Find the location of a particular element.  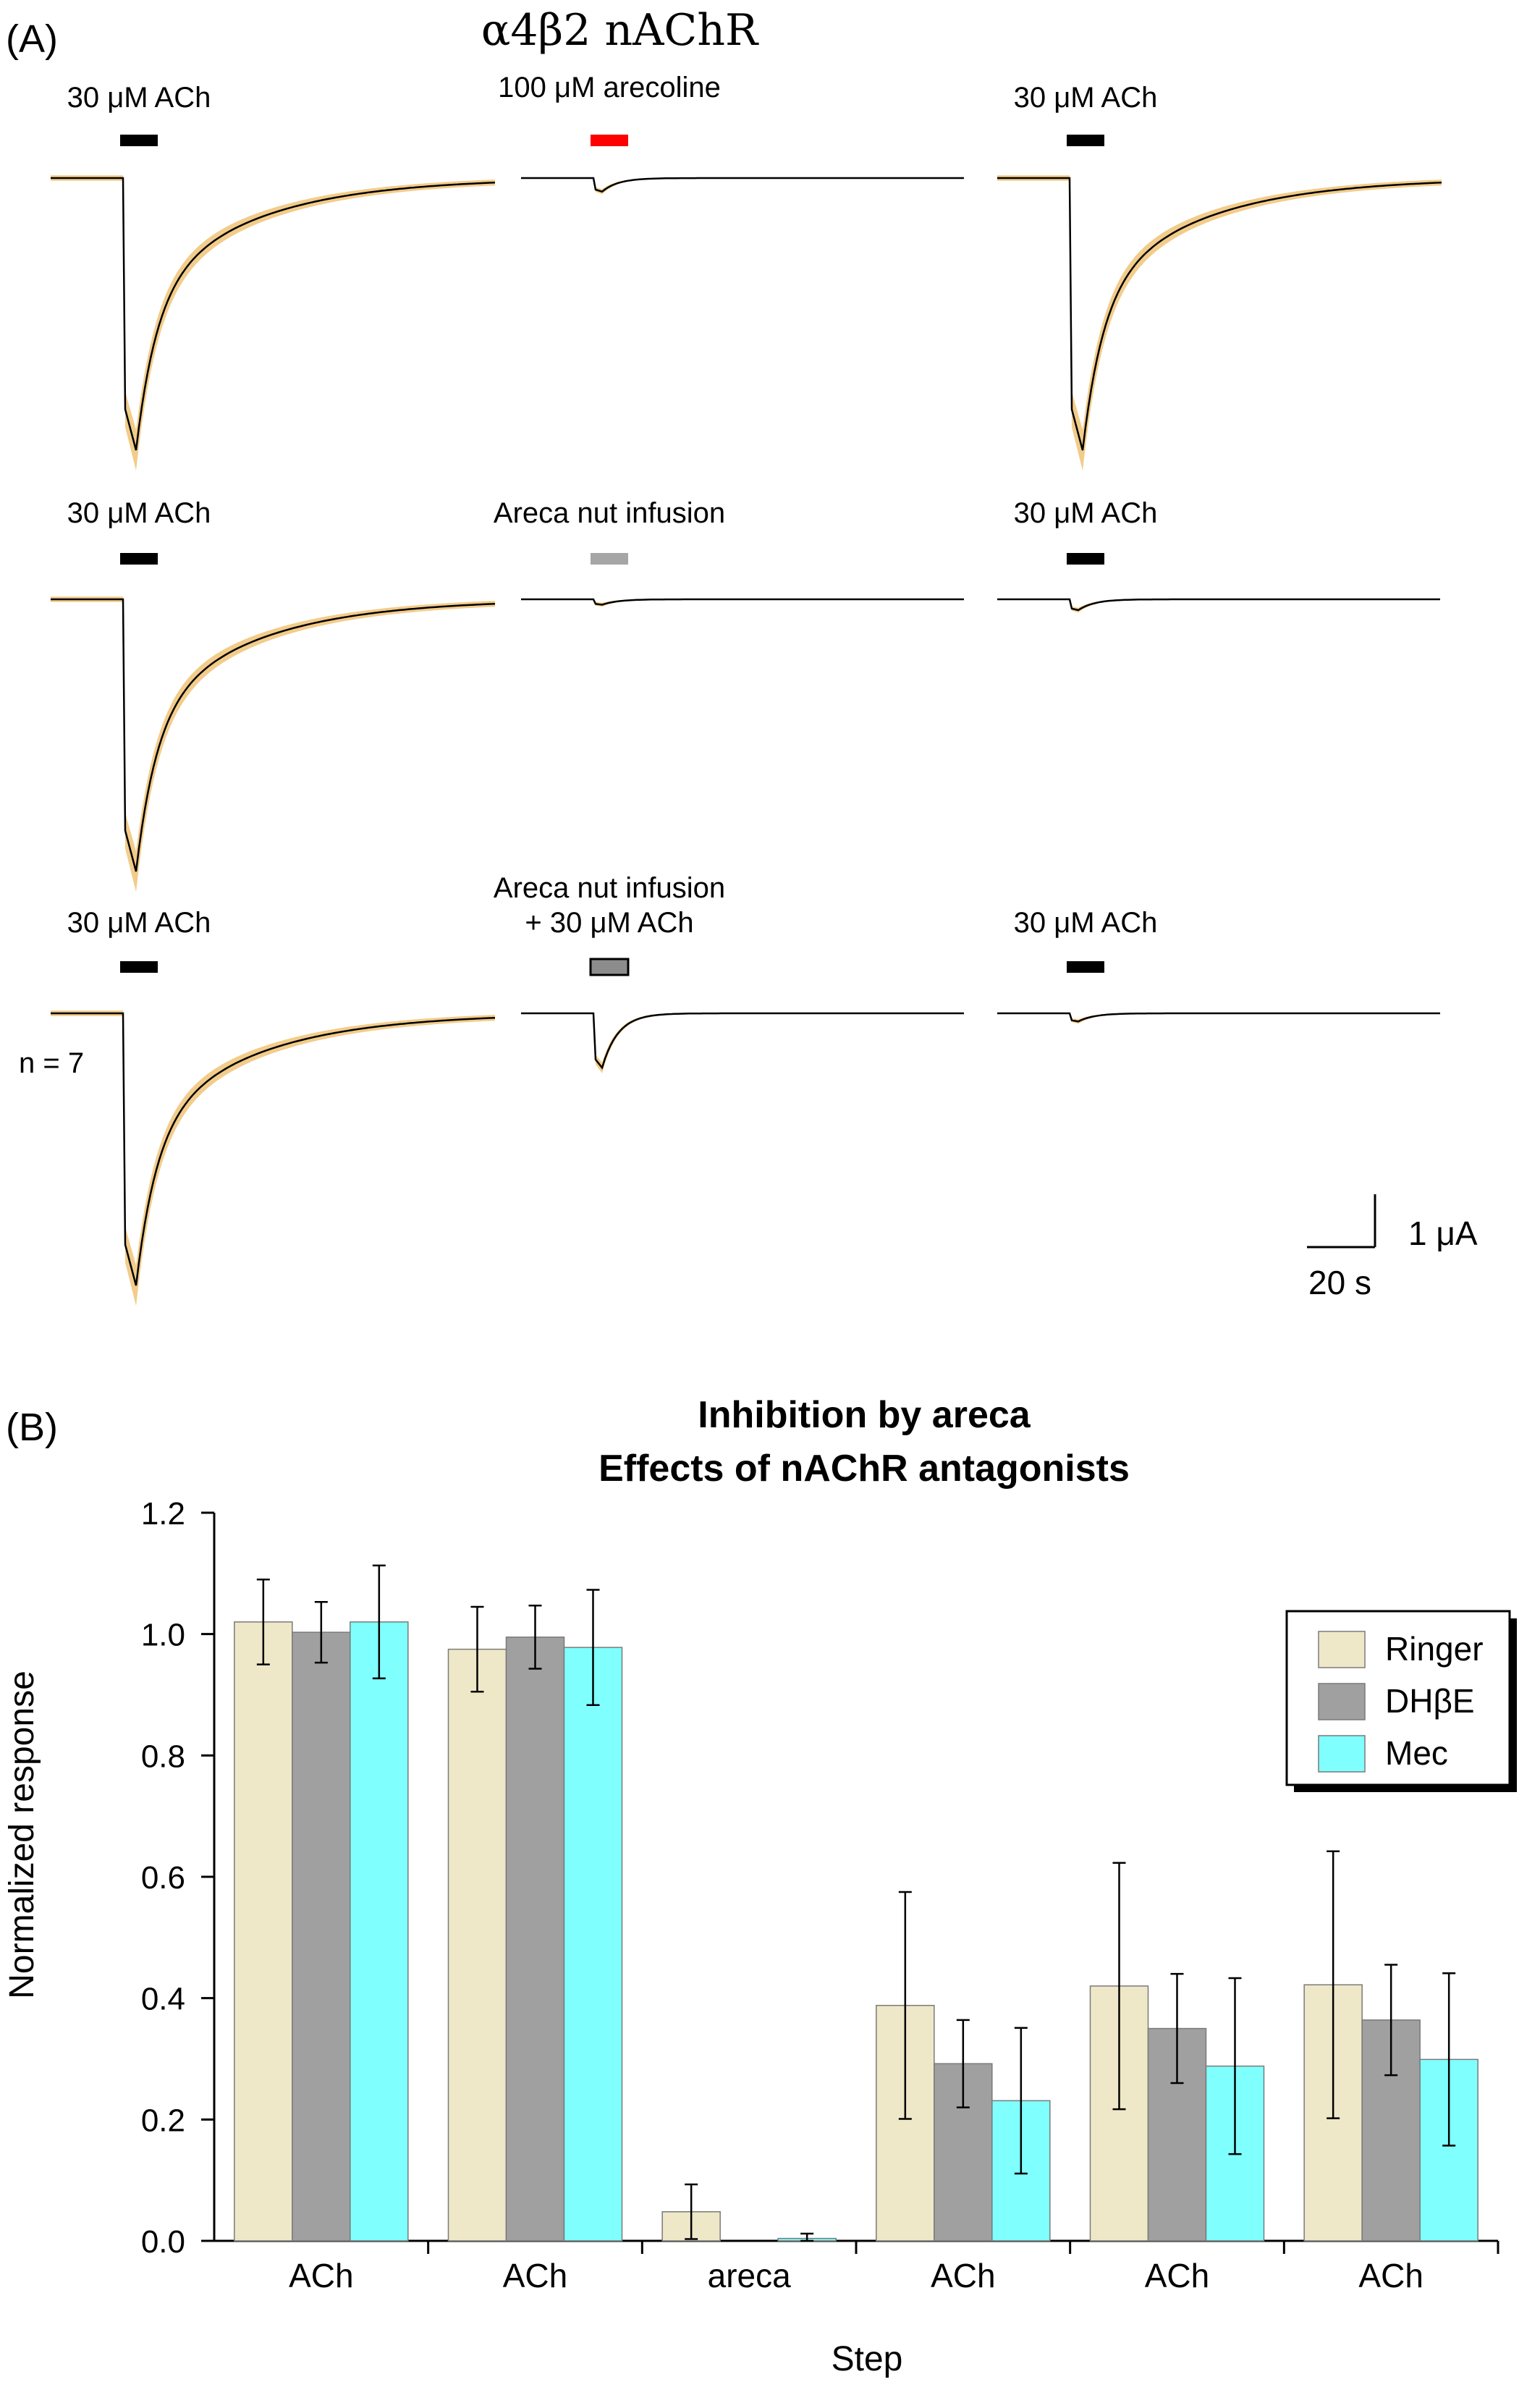

chart-subtitle: Effects of nAChR antagonists is located at coordinates (864, 1469).